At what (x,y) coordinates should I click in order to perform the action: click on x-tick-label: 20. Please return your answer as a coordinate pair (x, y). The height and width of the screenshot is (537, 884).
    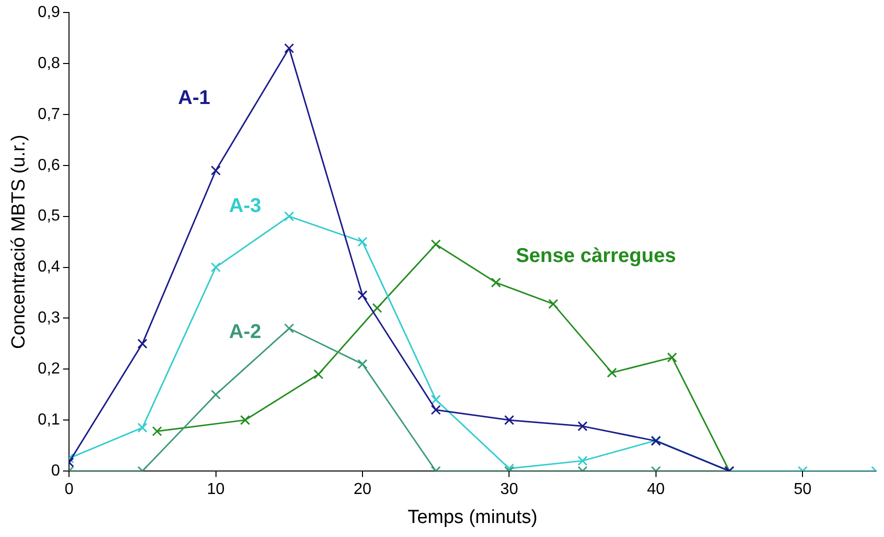
    Looking at the image, I should click on (363, 489).